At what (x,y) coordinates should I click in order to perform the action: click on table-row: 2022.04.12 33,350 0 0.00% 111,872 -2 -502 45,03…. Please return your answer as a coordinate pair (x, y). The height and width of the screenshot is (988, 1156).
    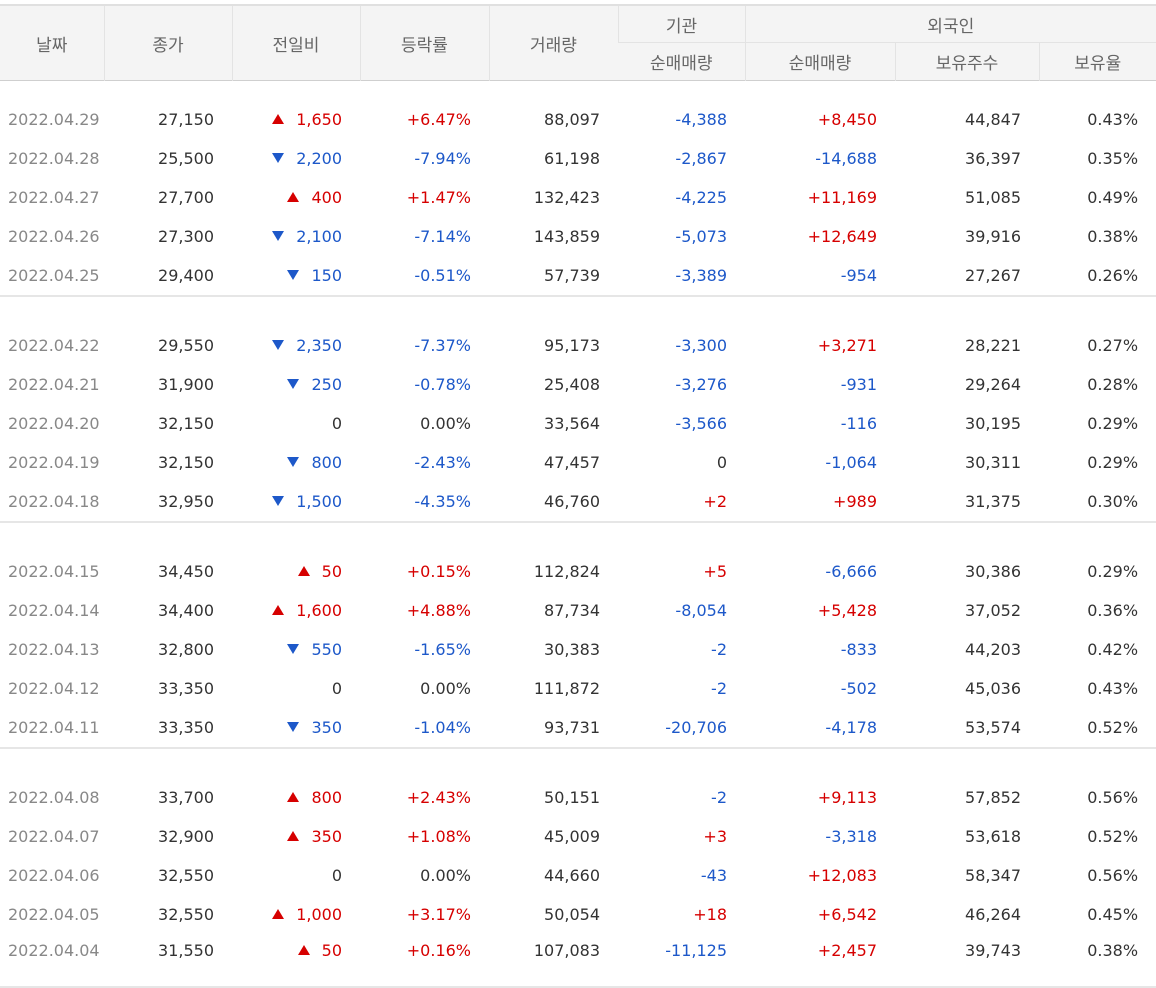
    Looking at the image, I should click on (578, 688).